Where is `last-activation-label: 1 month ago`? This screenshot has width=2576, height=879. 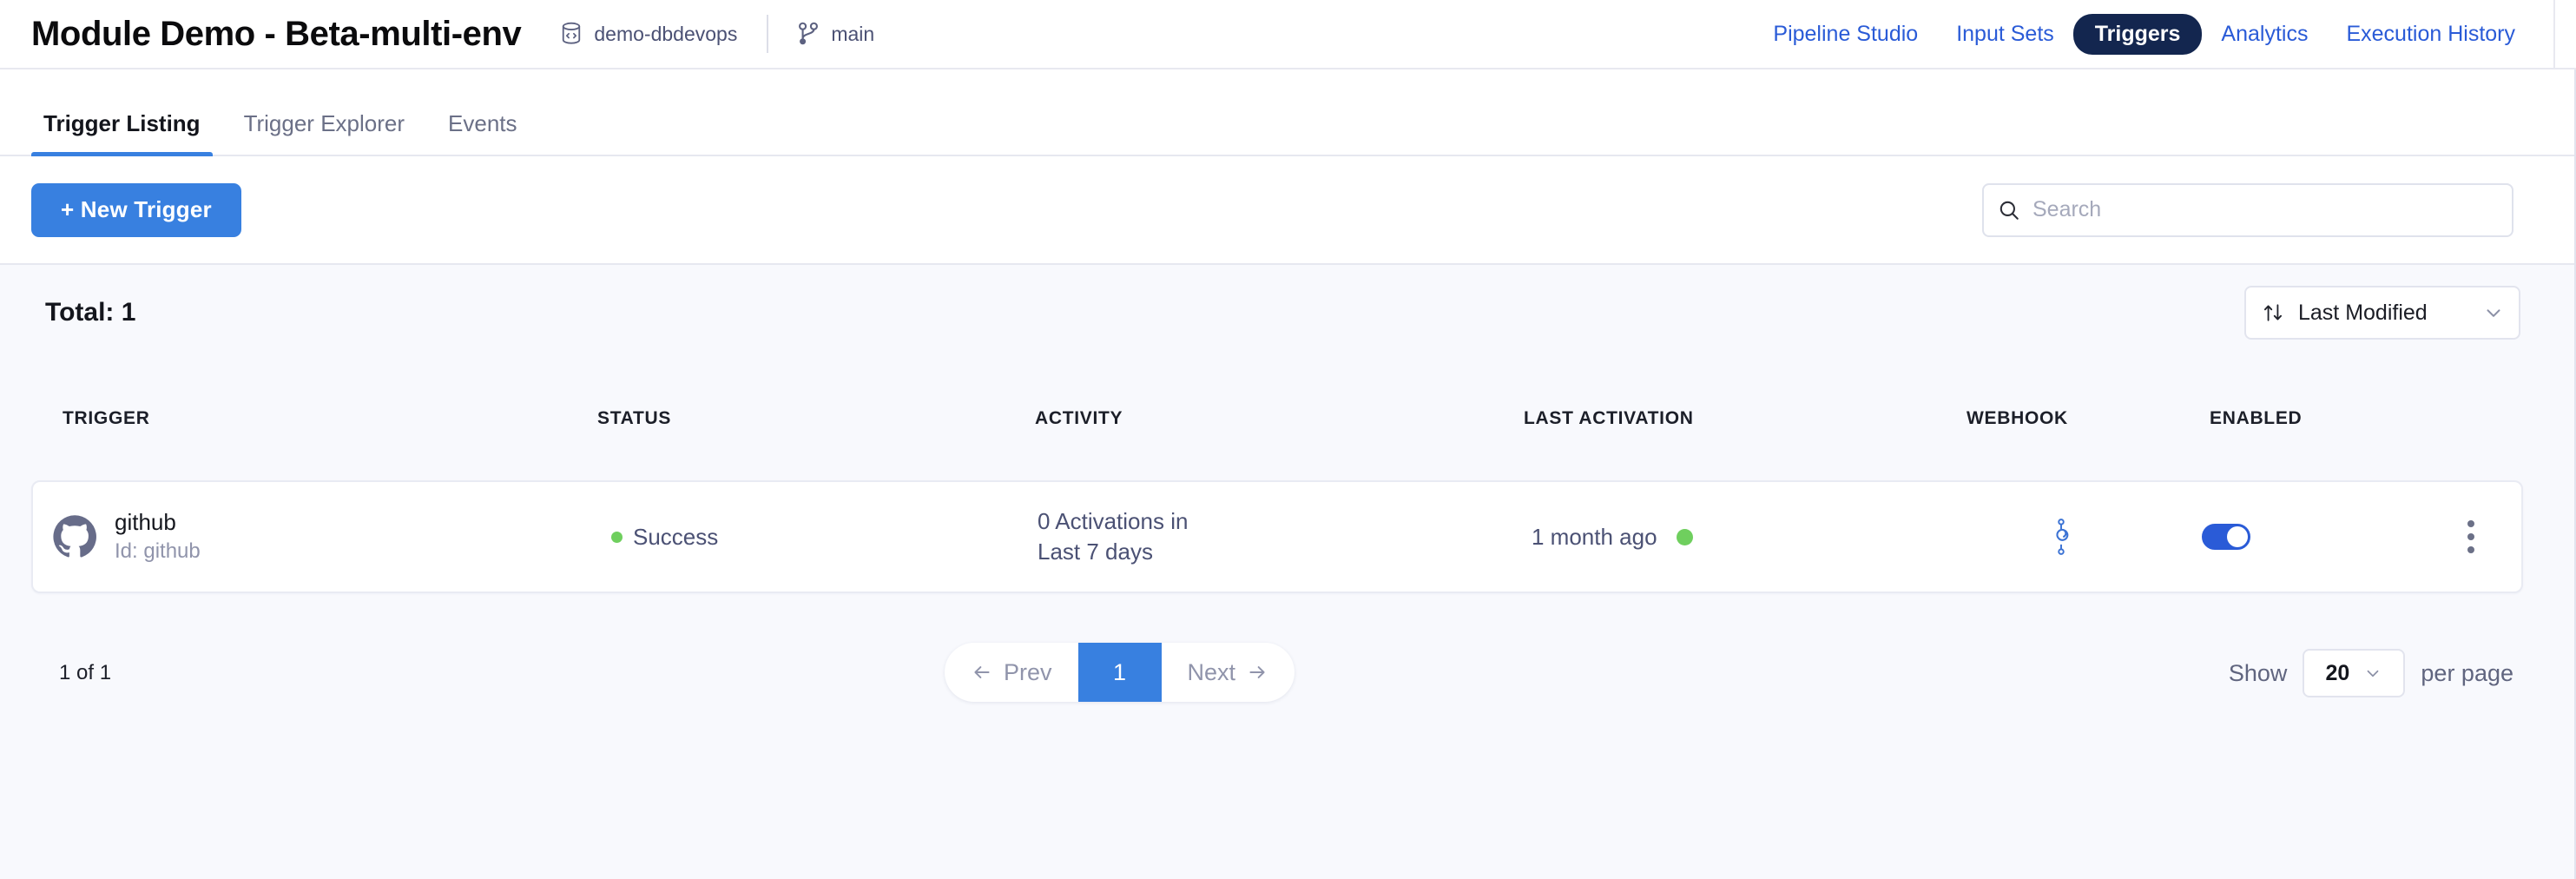 last-activation-label: 1 month ago is located at coordinates (1594, 536).